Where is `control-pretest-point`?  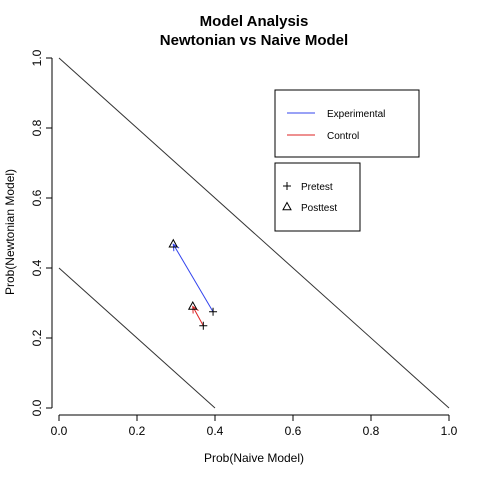
control-pretest-point is located at coordinates (203, 325).